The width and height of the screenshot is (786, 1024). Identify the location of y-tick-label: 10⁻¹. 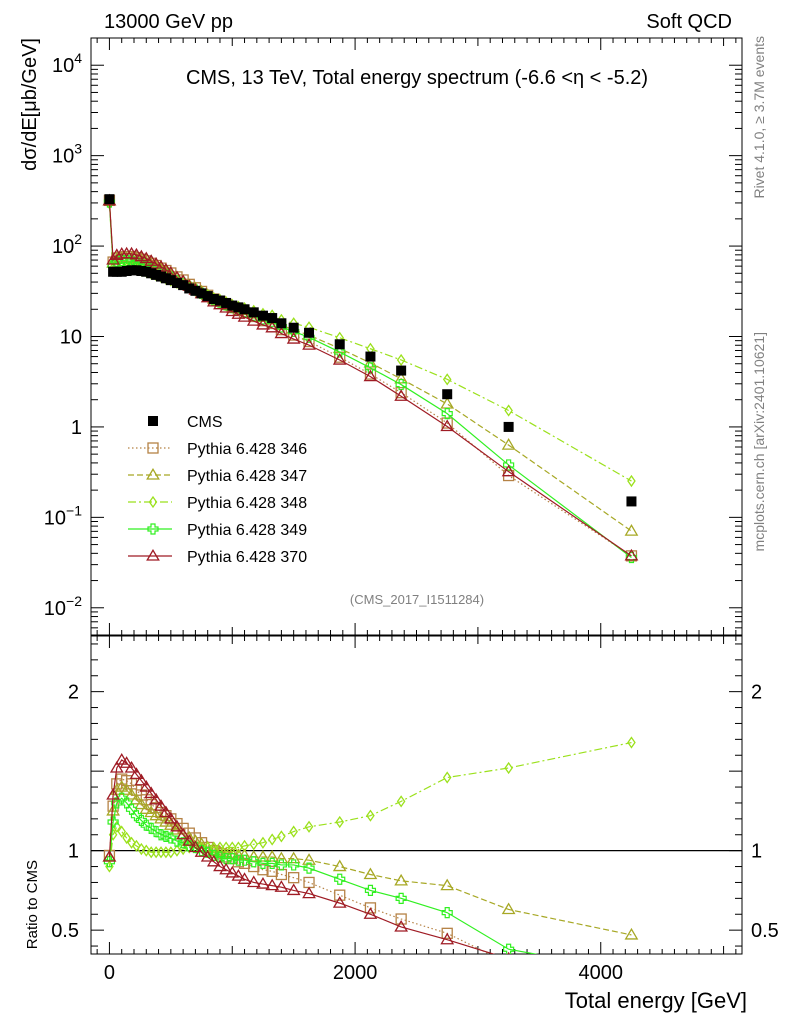
(63, 515).